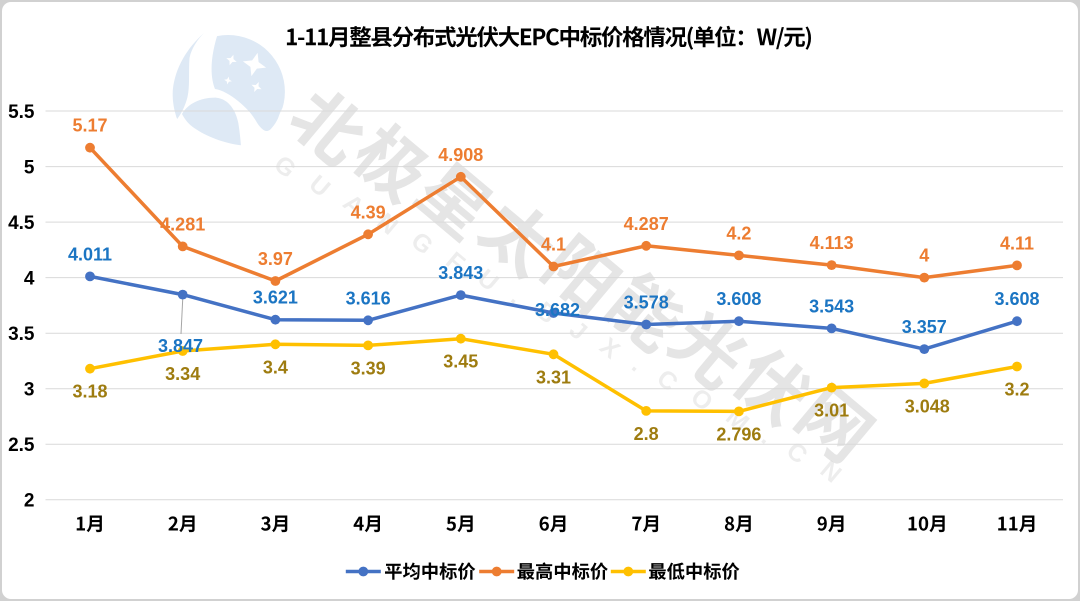 Image resolution: width=1080 pixels, height=601 pixels. What do you see at coordinates (646, 224) in the screenshot?
I see `svg-text: 4.287` at bounding box center [646, 224].